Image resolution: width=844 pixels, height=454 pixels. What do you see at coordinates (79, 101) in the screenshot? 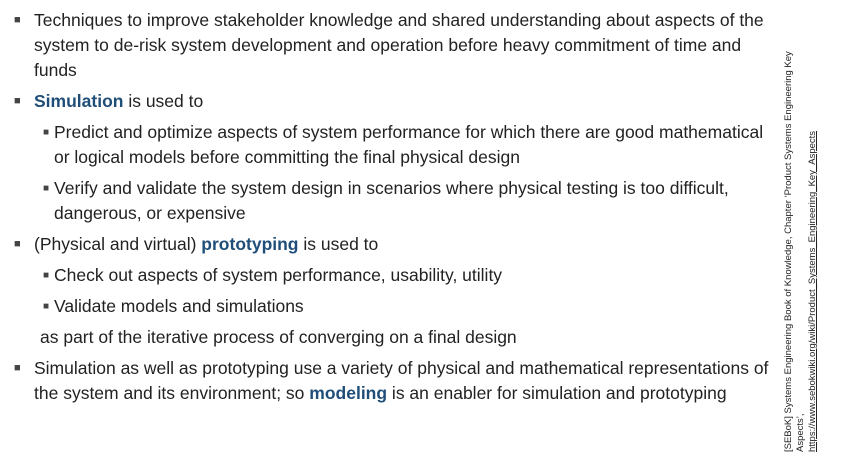
I see `keyword-simulation: Simulation` at bounding box center [79, 101].